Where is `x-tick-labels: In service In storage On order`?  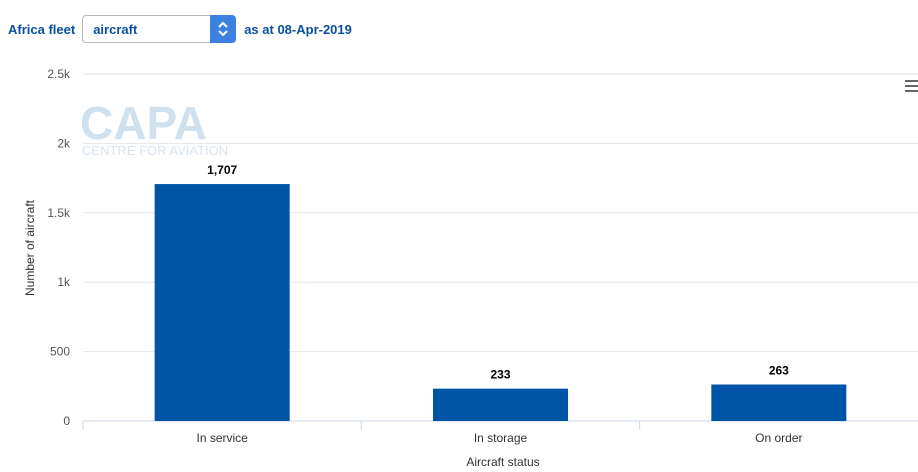
x-tick-labels: In service In storage On order is located at coordinates (442, 433).